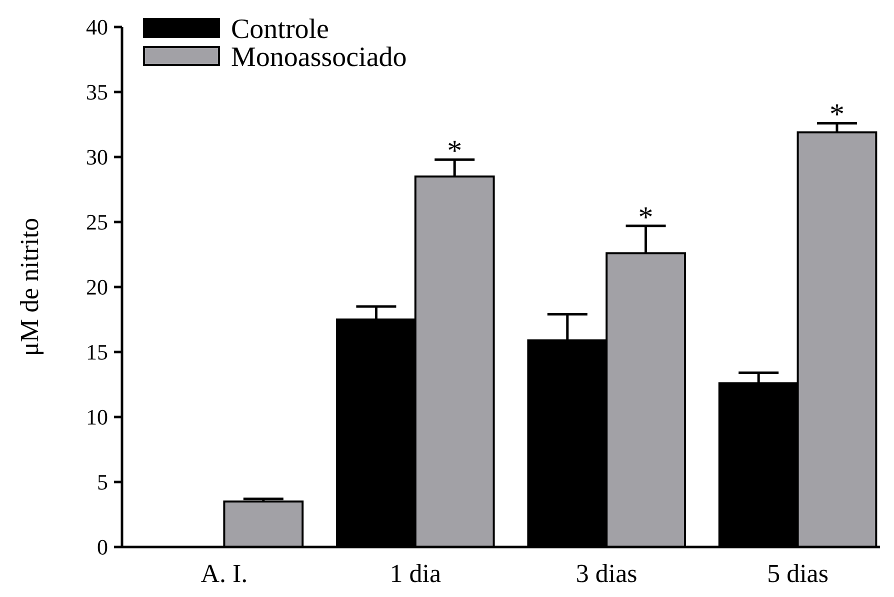  Describe the element at coordinates (224, 573) in the screenshot. I see `x-tick-label: A. I.` at that location.